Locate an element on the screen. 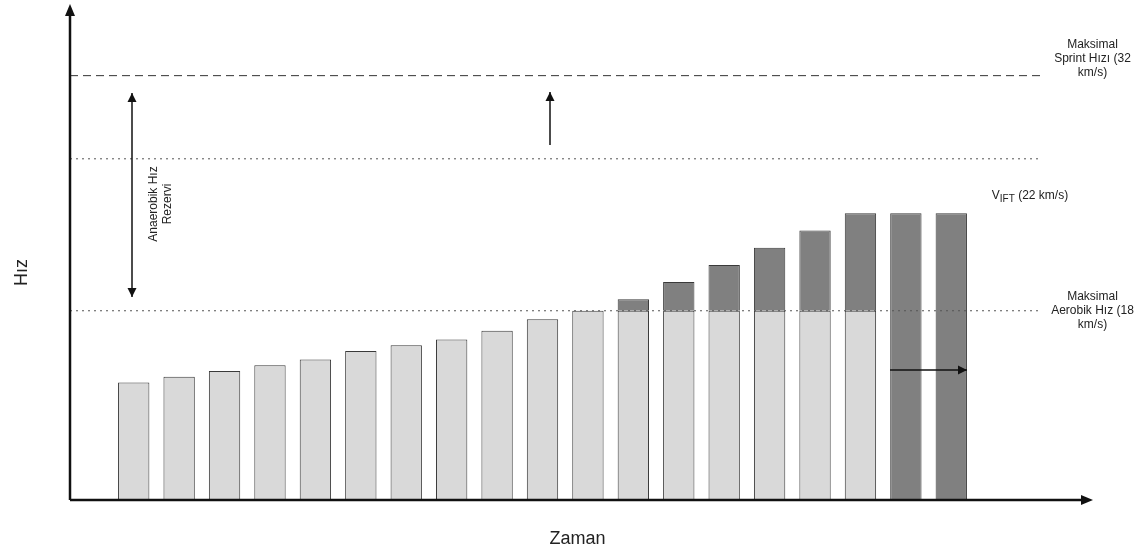  x-axis-title: Zaman is located at coordinates (577, 538).